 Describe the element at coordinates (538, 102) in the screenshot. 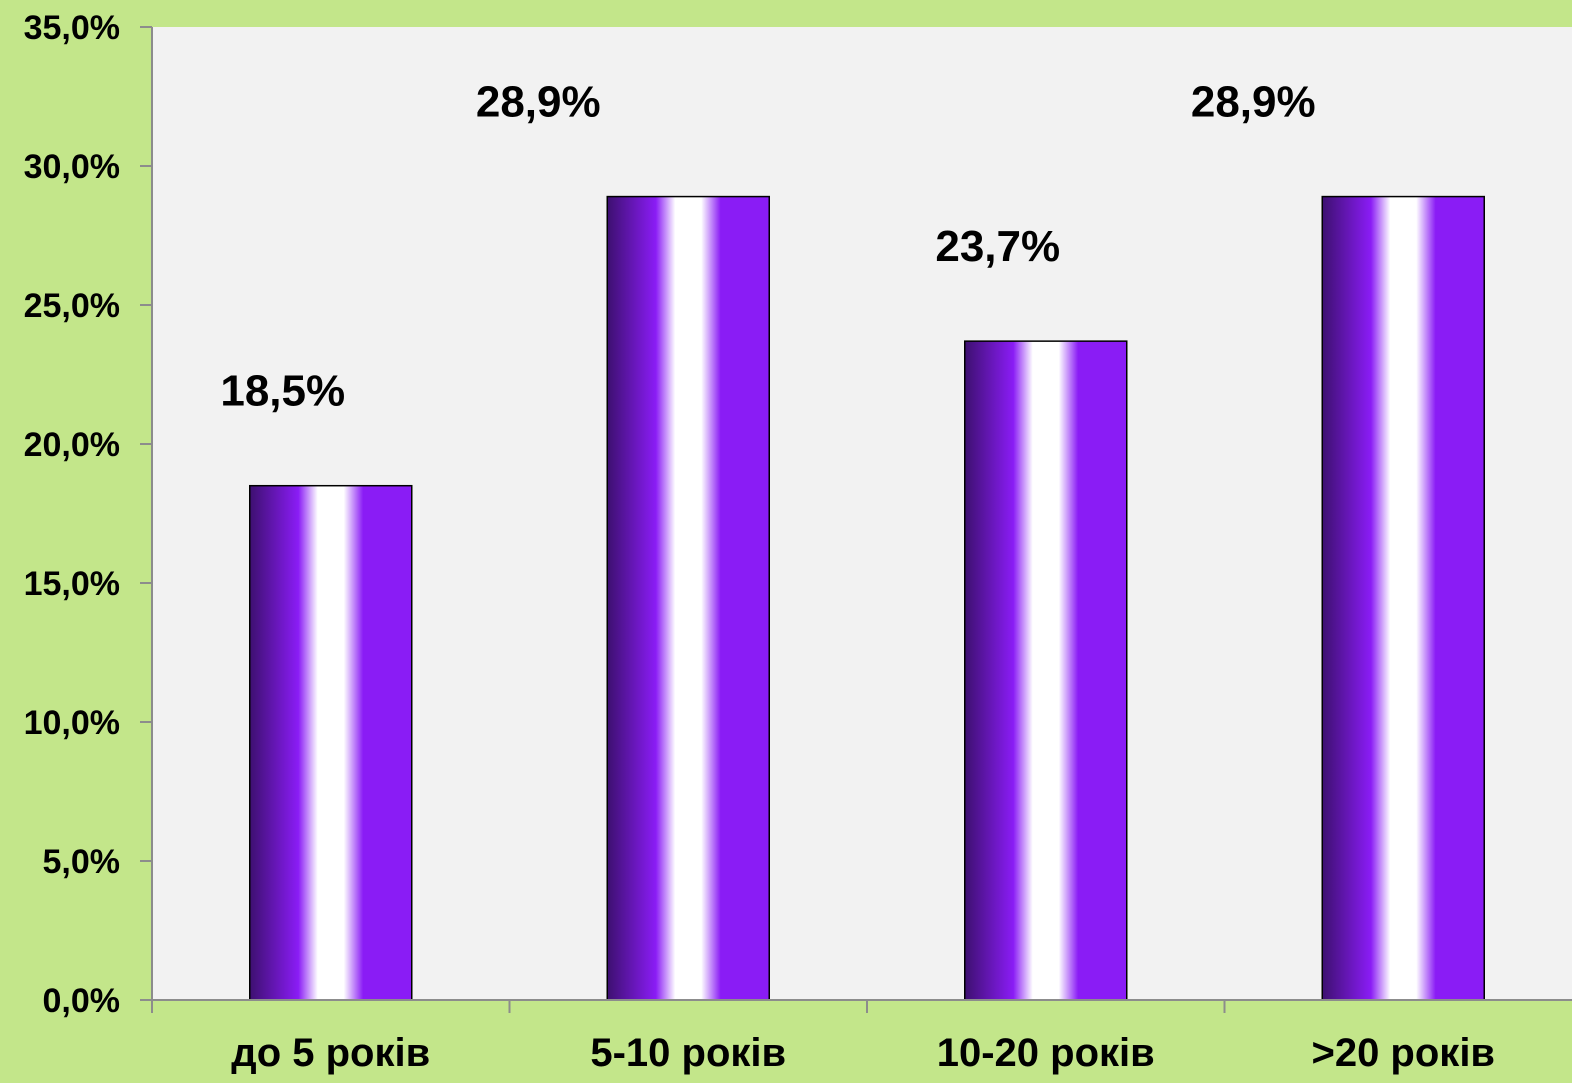

I see `data-label-2: 28,9%` at that location.